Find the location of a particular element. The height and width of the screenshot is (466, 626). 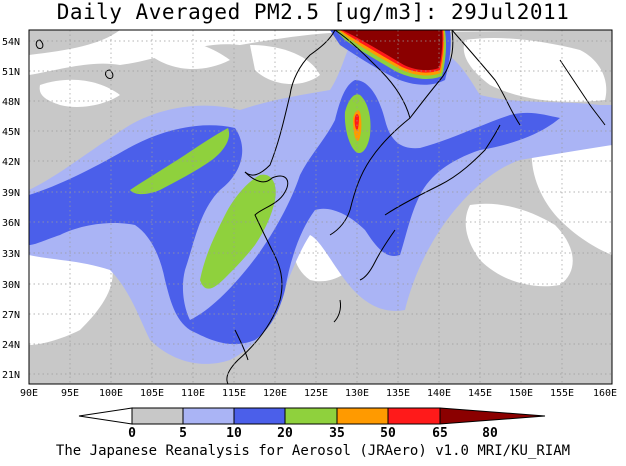

colorbar-label: 5 is located at coordinates (183, 433).